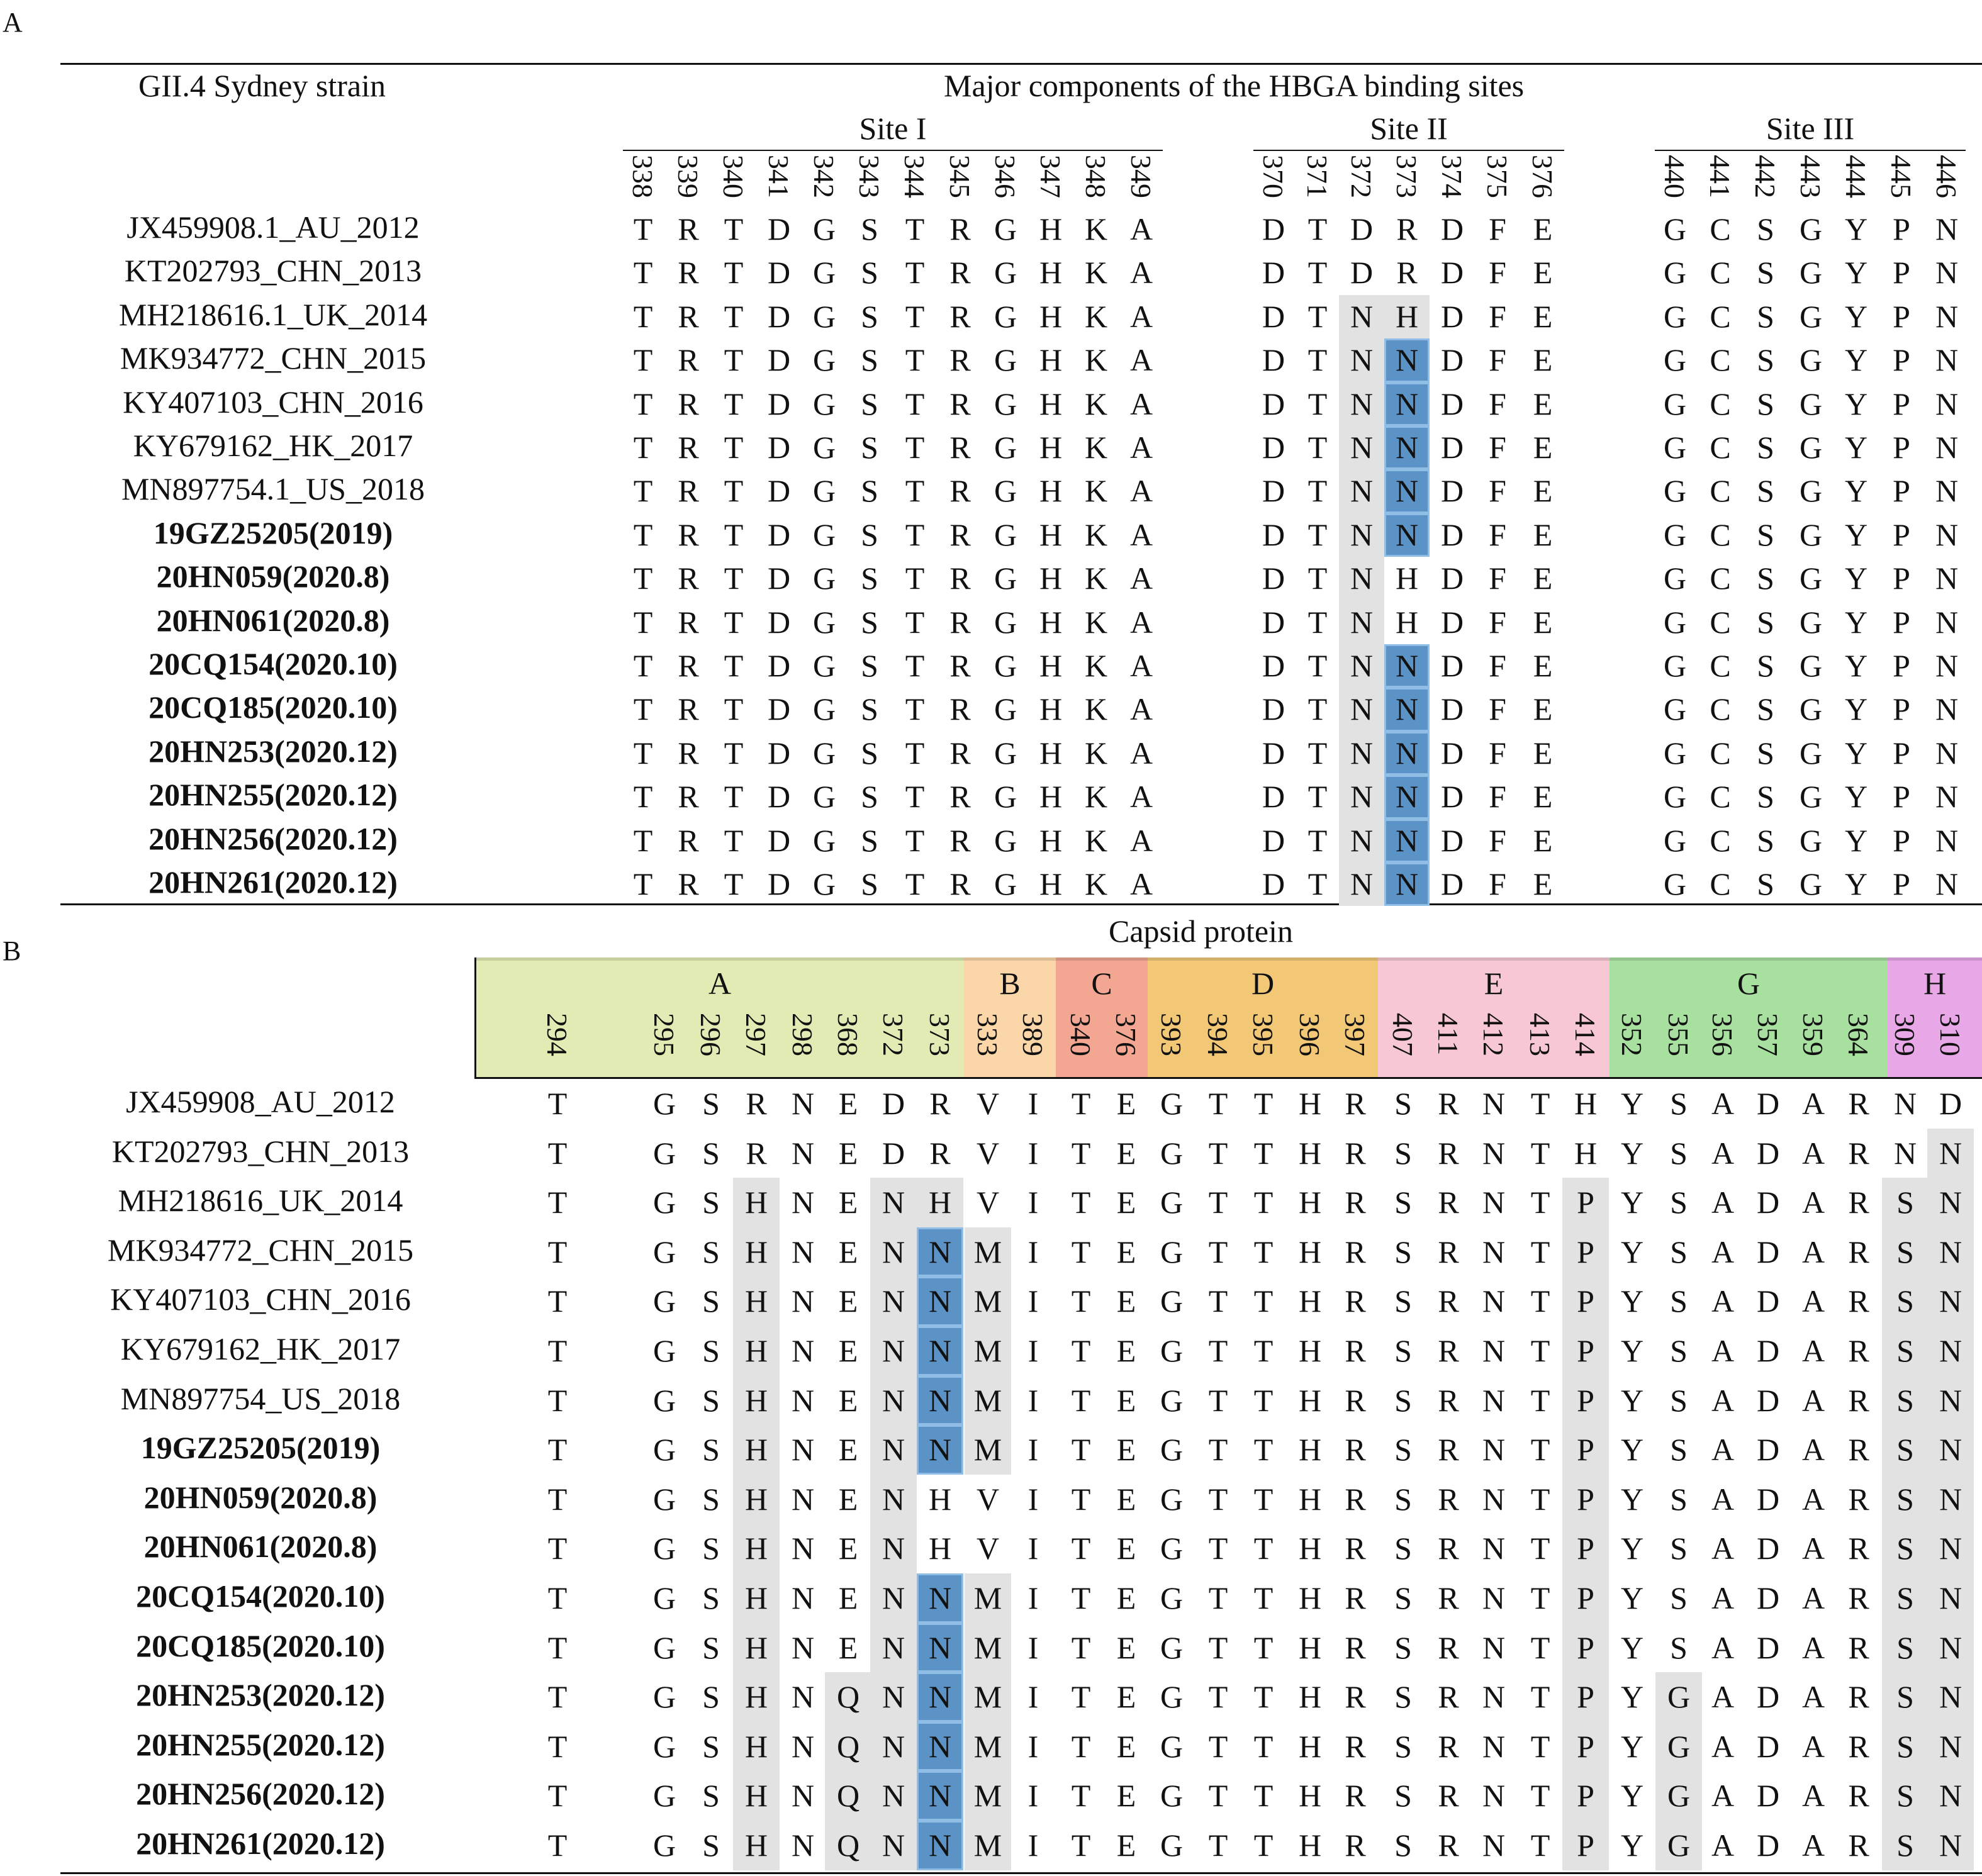 The width and height of the screenshot is (1982, 1876). I want to click on strain-name: KY679162_HK_2017, so click(260, 1348).